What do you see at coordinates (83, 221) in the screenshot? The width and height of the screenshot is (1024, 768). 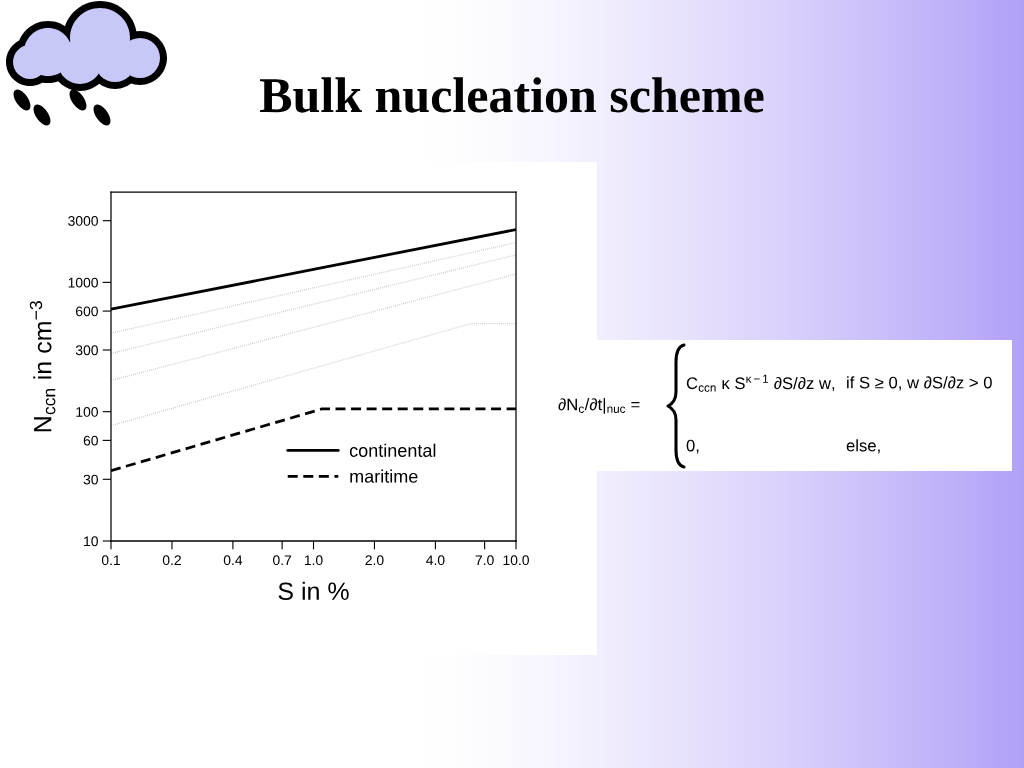 I see `y-tick-label: 3000` at bounding box center [83, 221].